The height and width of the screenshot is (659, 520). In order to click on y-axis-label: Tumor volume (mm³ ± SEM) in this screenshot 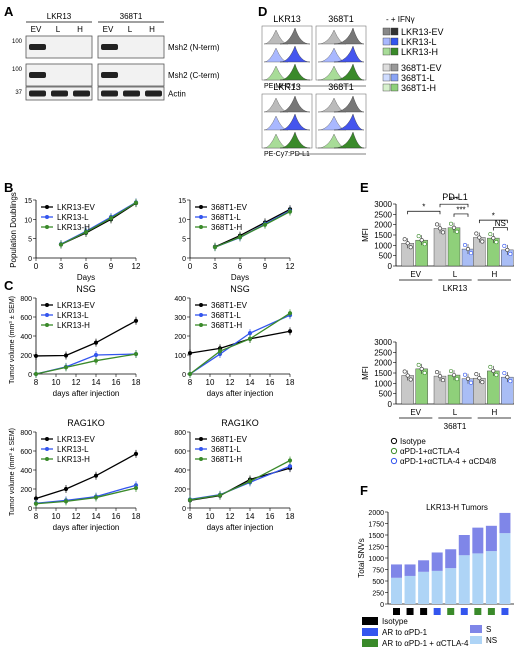, I will do `click(12, 472)`.